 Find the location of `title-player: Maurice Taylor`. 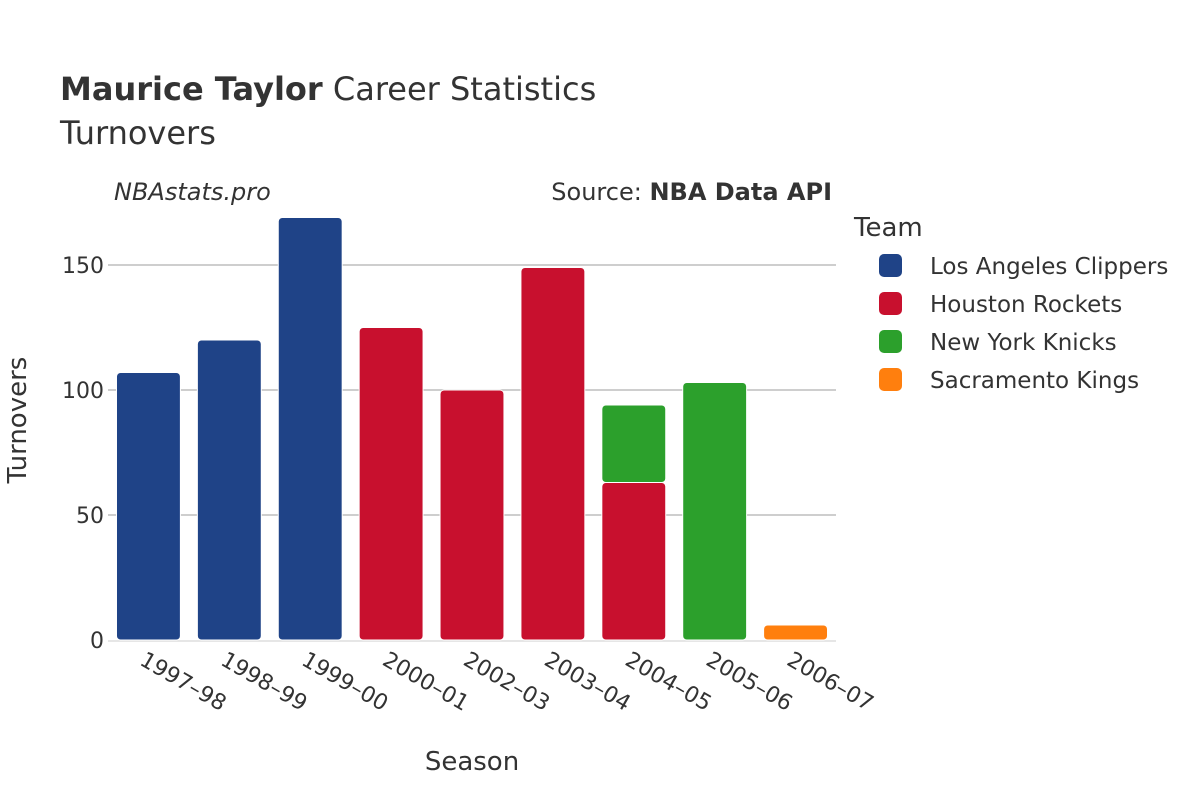

title-player: Maurice Taylor is located at coordinates (191, 89).